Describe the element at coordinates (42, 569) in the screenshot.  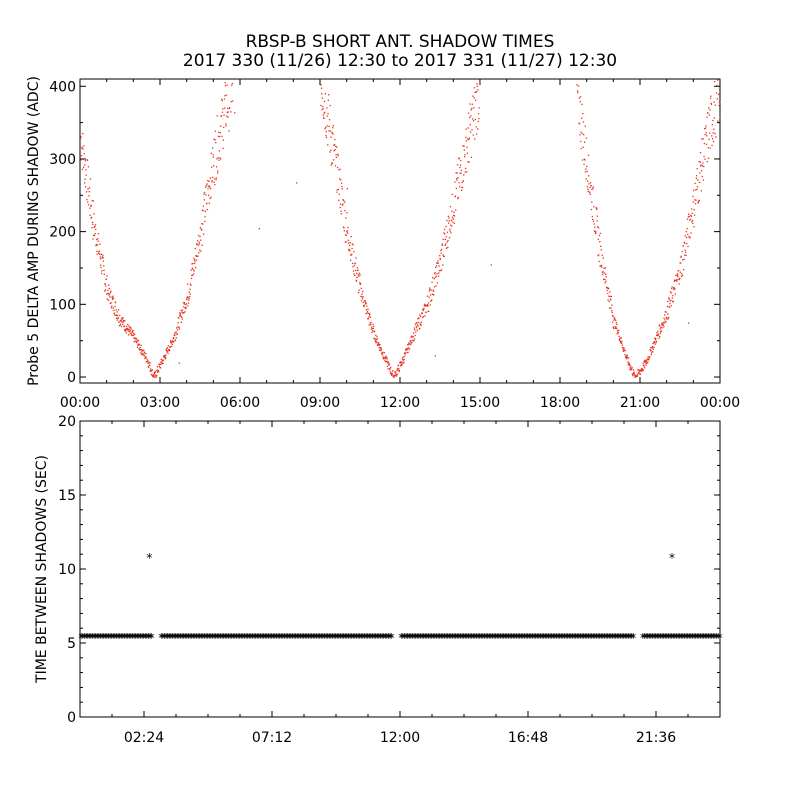
I see `bottom-y-axis-label: TIME BETWEEN SHADOWS (SEC)` at that location.